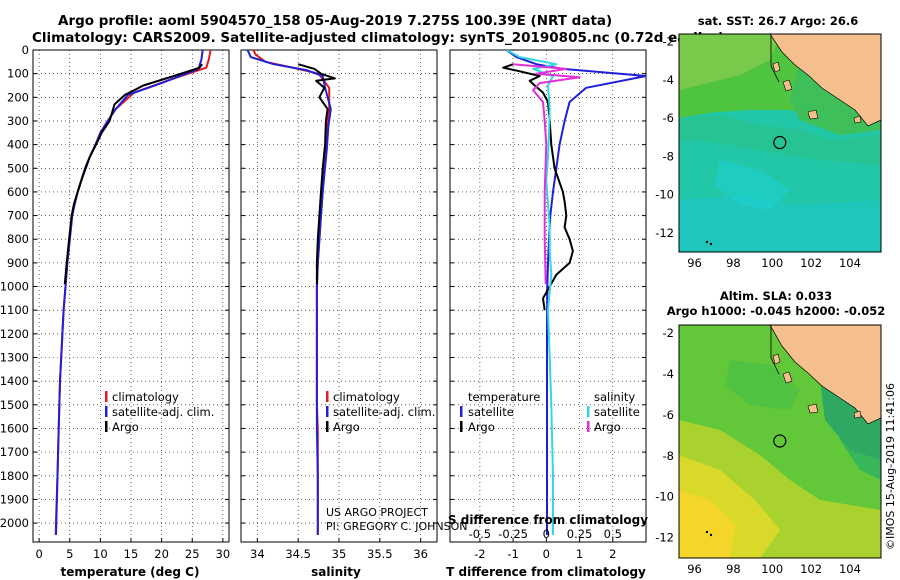 The image size is (900, 580). What do you see at coordinates (18, 145) in the screenshot?
I see `depth-tick-label: 400` at bounding box center [18, 145].